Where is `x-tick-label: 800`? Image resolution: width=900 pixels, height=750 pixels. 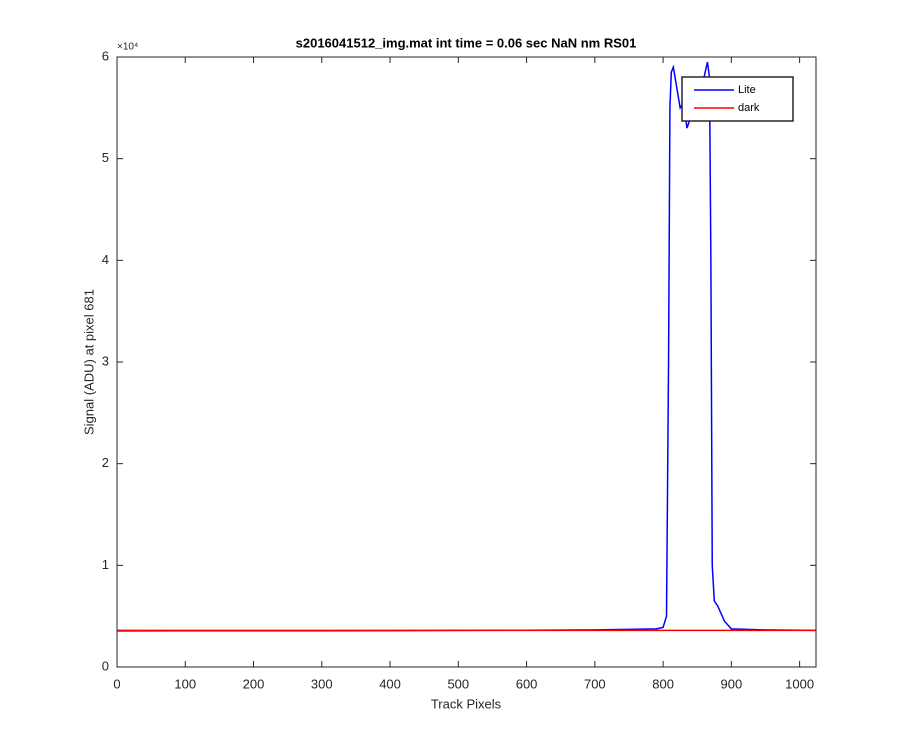 x-tick-label: 800 is located at coordinates (663, 683).